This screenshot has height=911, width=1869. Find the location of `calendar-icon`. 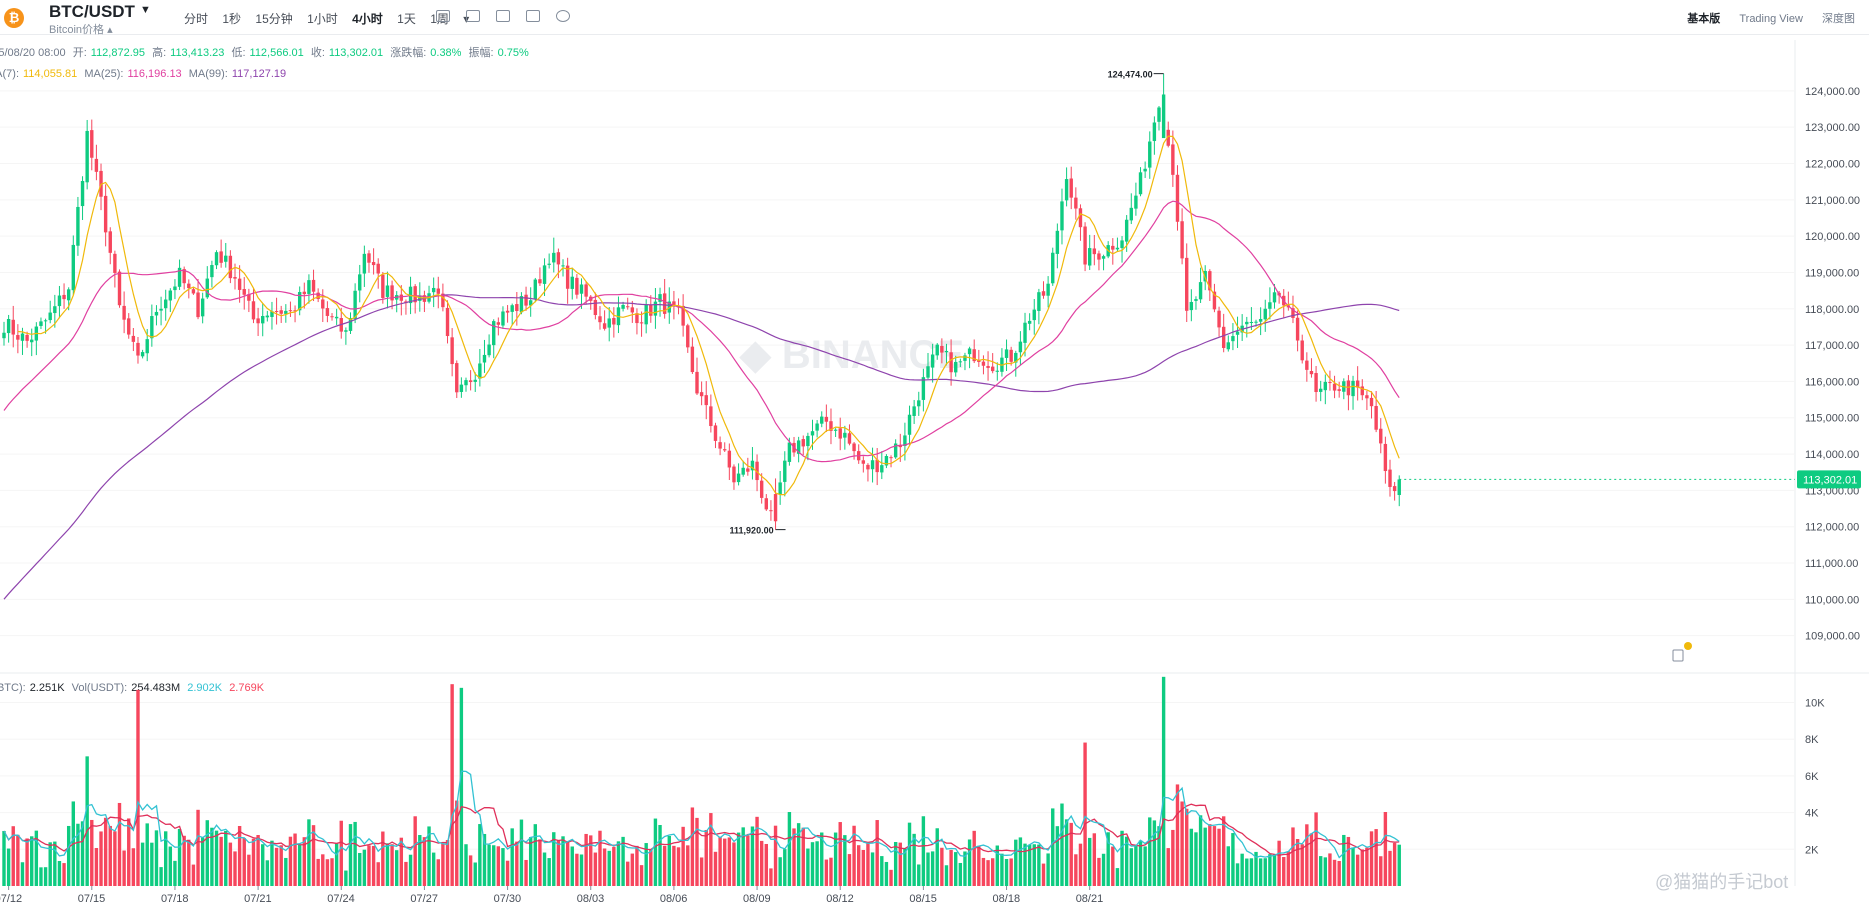

calendar-icon is located at coordinates (443, 16).